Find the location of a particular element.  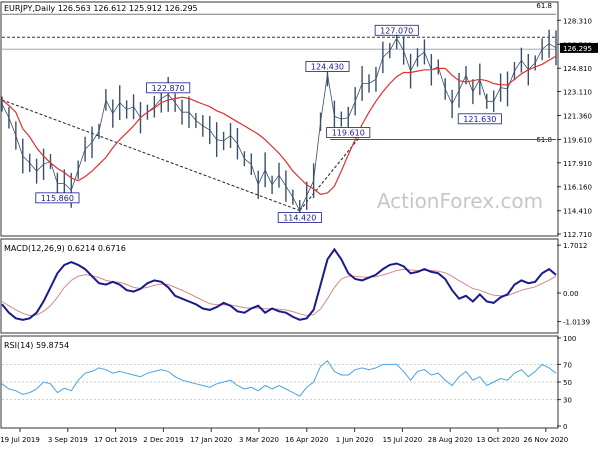

watermark: ActionForex.com is located at coordinates (460, 201).